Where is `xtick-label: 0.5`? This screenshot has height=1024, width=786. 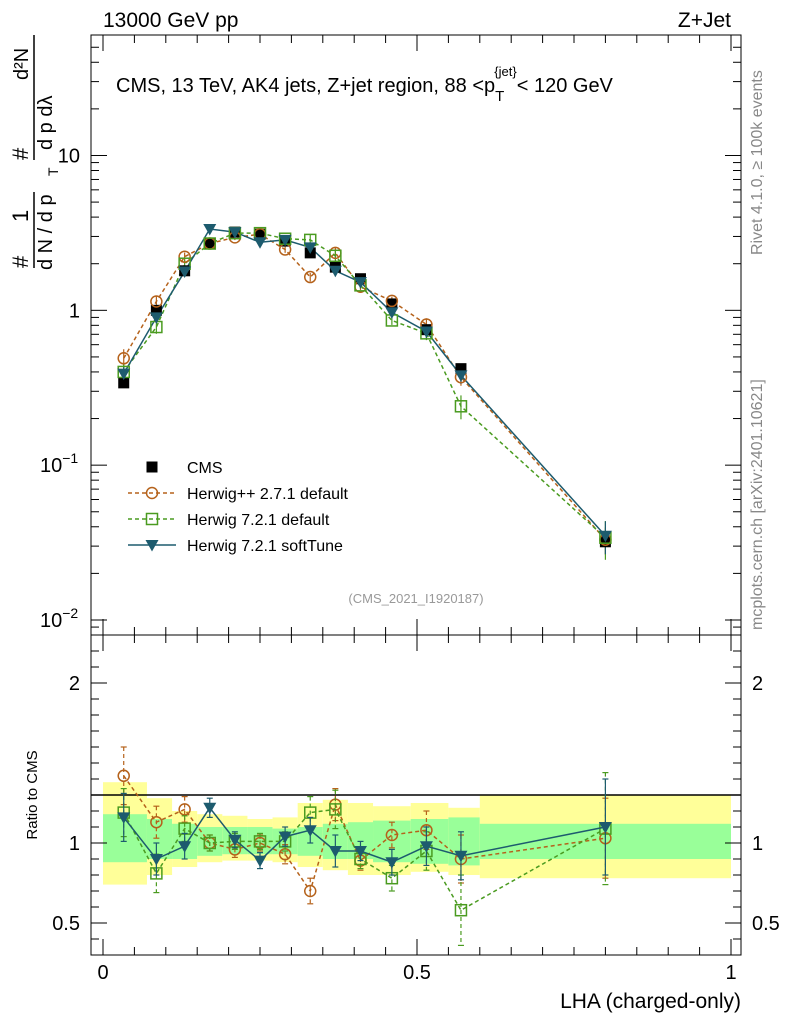 xtick-label: 0.5 is located at coordinates (417, 973).